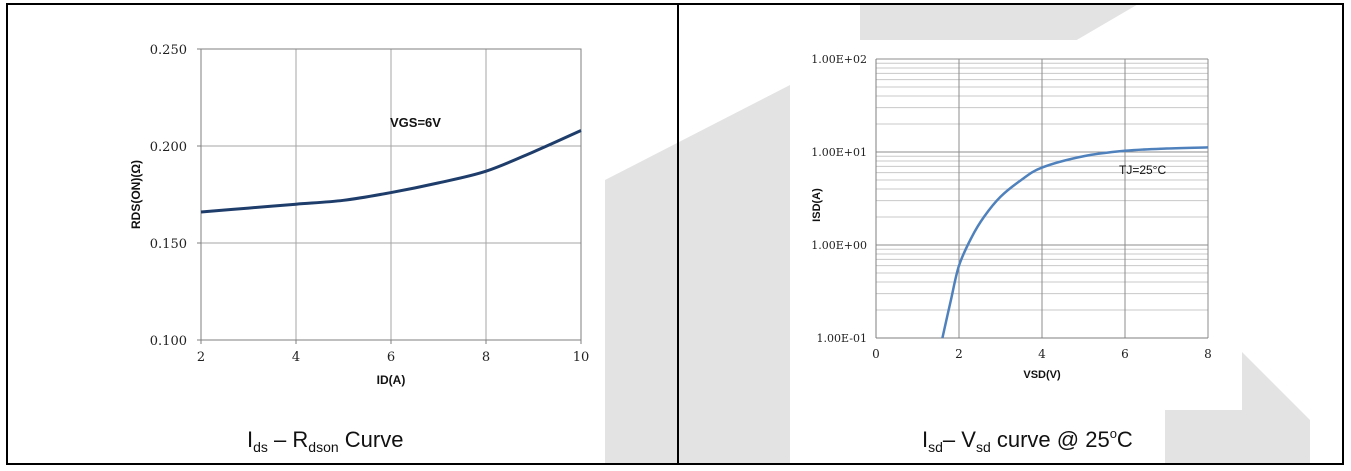  Describe the element at coordinates (136, 194) in the screenshot. I see `y-axis-label: RDS(ON)(Ω)` at that location.